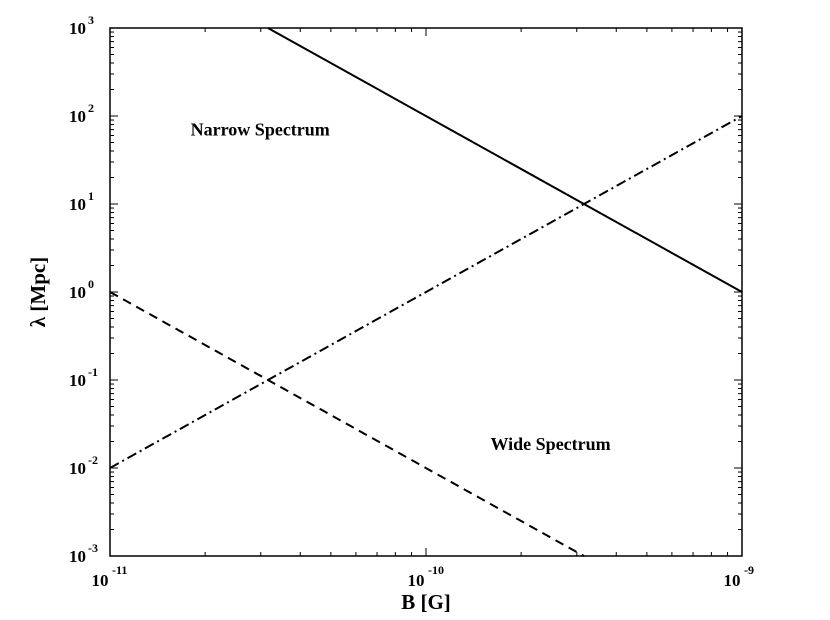  What do you see at coordinates (426, 602) in the screenshot?
I see `x-axis-title: B [G]` at bounding box center [426, 602].